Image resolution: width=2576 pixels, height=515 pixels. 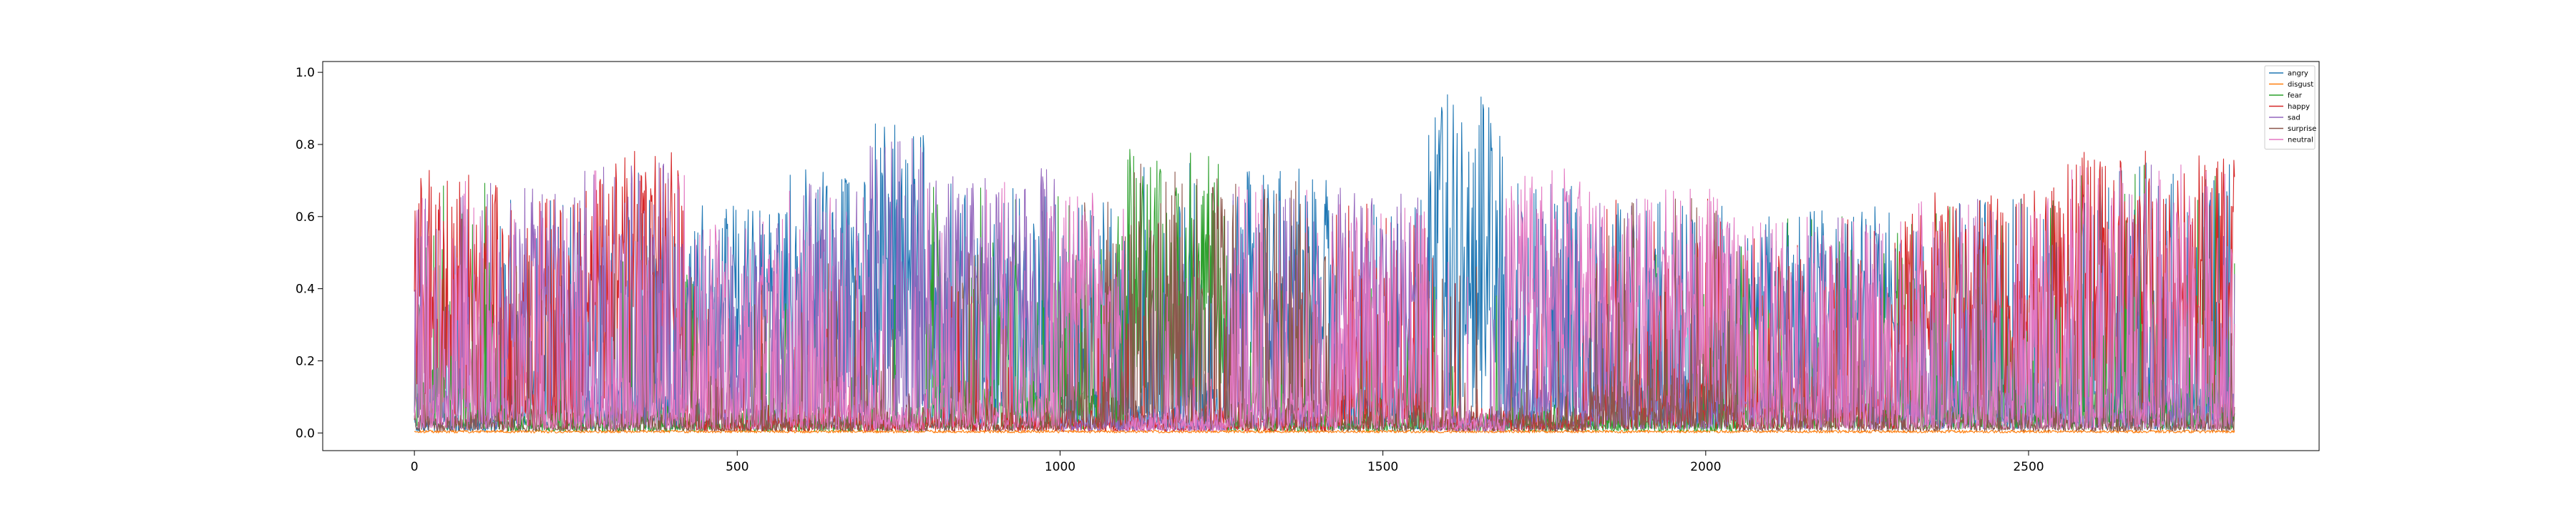 I want to click on x-tick-label: 2000, so click(x=1705, y=467).